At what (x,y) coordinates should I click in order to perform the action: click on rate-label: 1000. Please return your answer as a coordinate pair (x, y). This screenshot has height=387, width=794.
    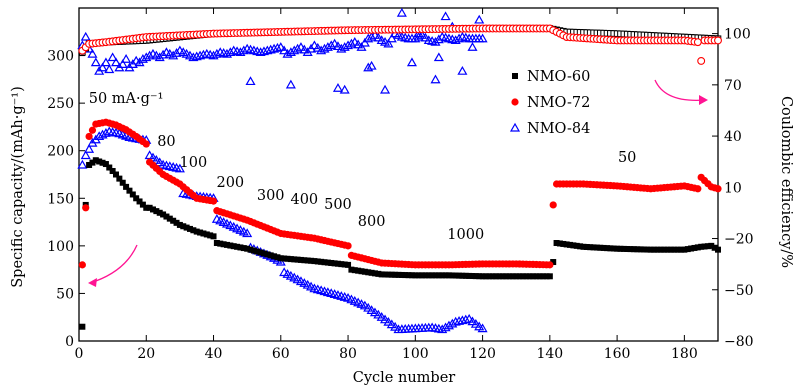
    Looking at the image, I should click on (465, 235).